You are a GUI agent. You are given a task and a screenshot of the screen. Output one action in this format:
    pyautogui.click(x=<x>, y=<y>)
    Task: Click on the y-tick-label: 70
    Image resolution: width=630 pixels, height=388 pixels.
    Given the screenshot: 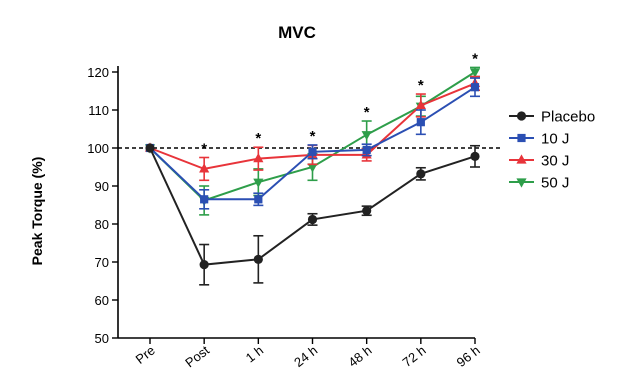 What is the action you would take?
    pyautogui.click(x=102, y=262)
    